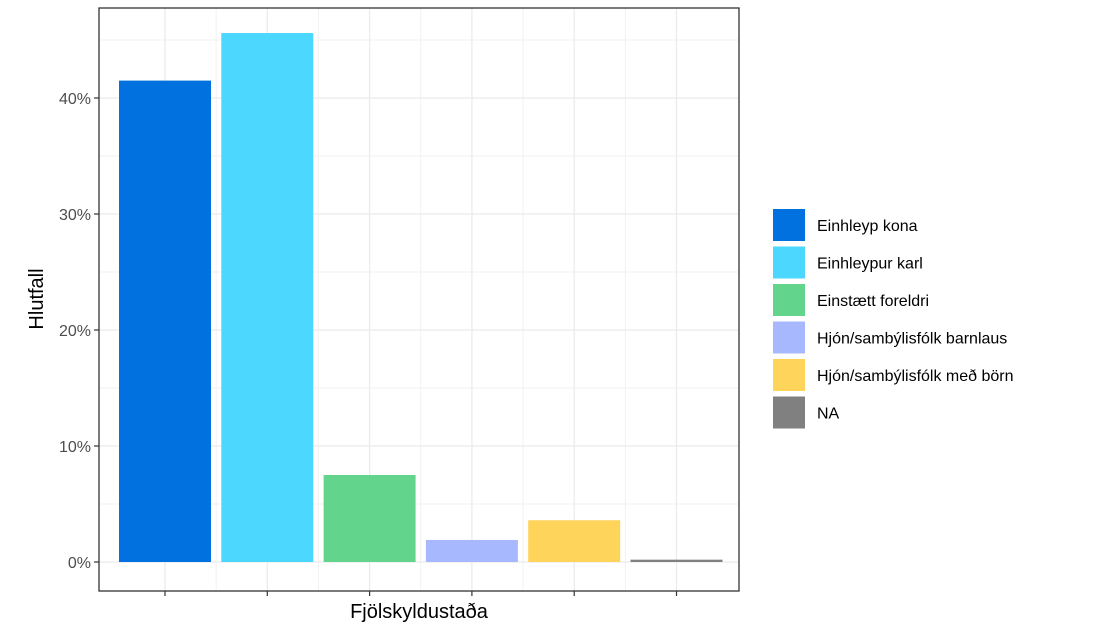 This screenshot has width=1094, height=629. Describe the element at coordinates (75, 447) in the screenshot. I see `y-tick-label: 10%` at that location.